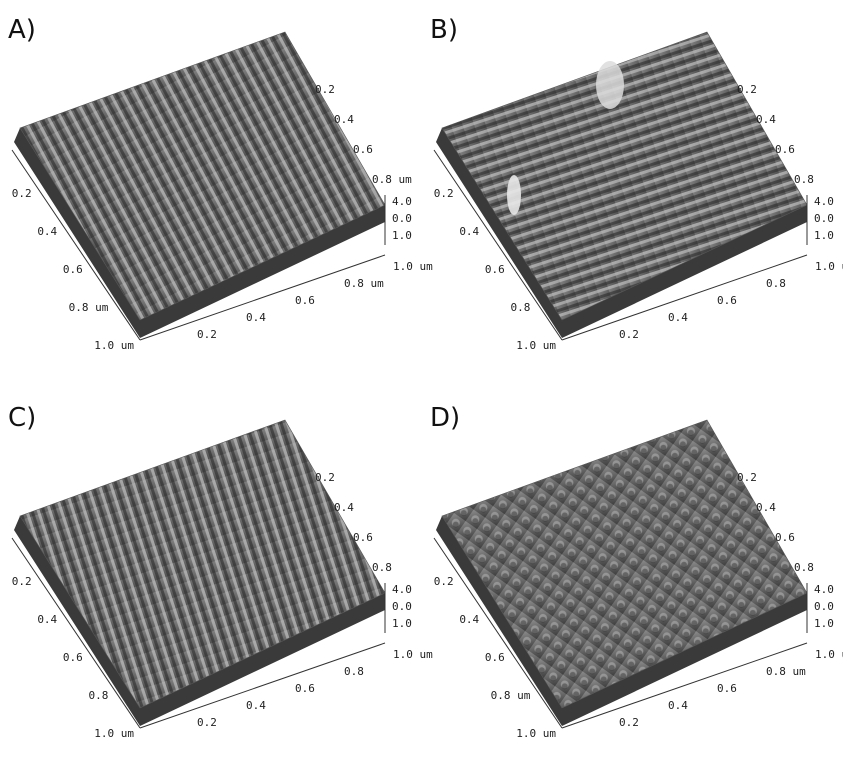 The image size is (843, 776). I want to click on panel-label: B), so click(444, 30).